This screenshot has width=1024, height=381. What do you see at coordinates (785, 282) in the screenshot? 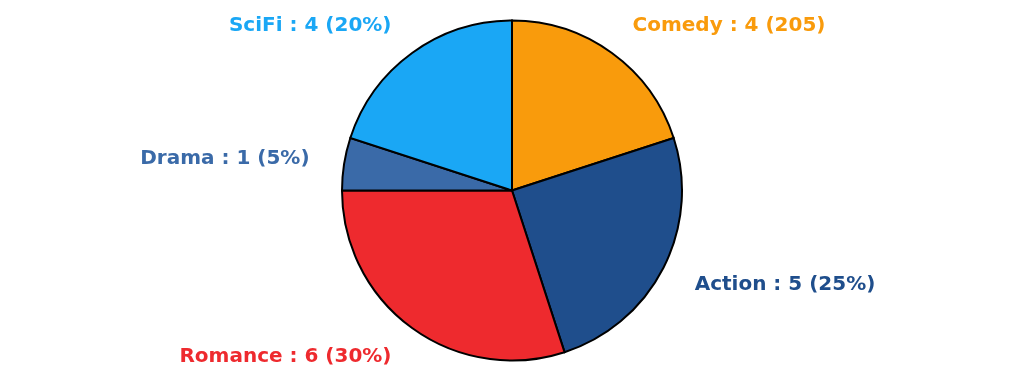
I see `slice-label: Action : 5 (25%)` at bounding box center [785, 282].